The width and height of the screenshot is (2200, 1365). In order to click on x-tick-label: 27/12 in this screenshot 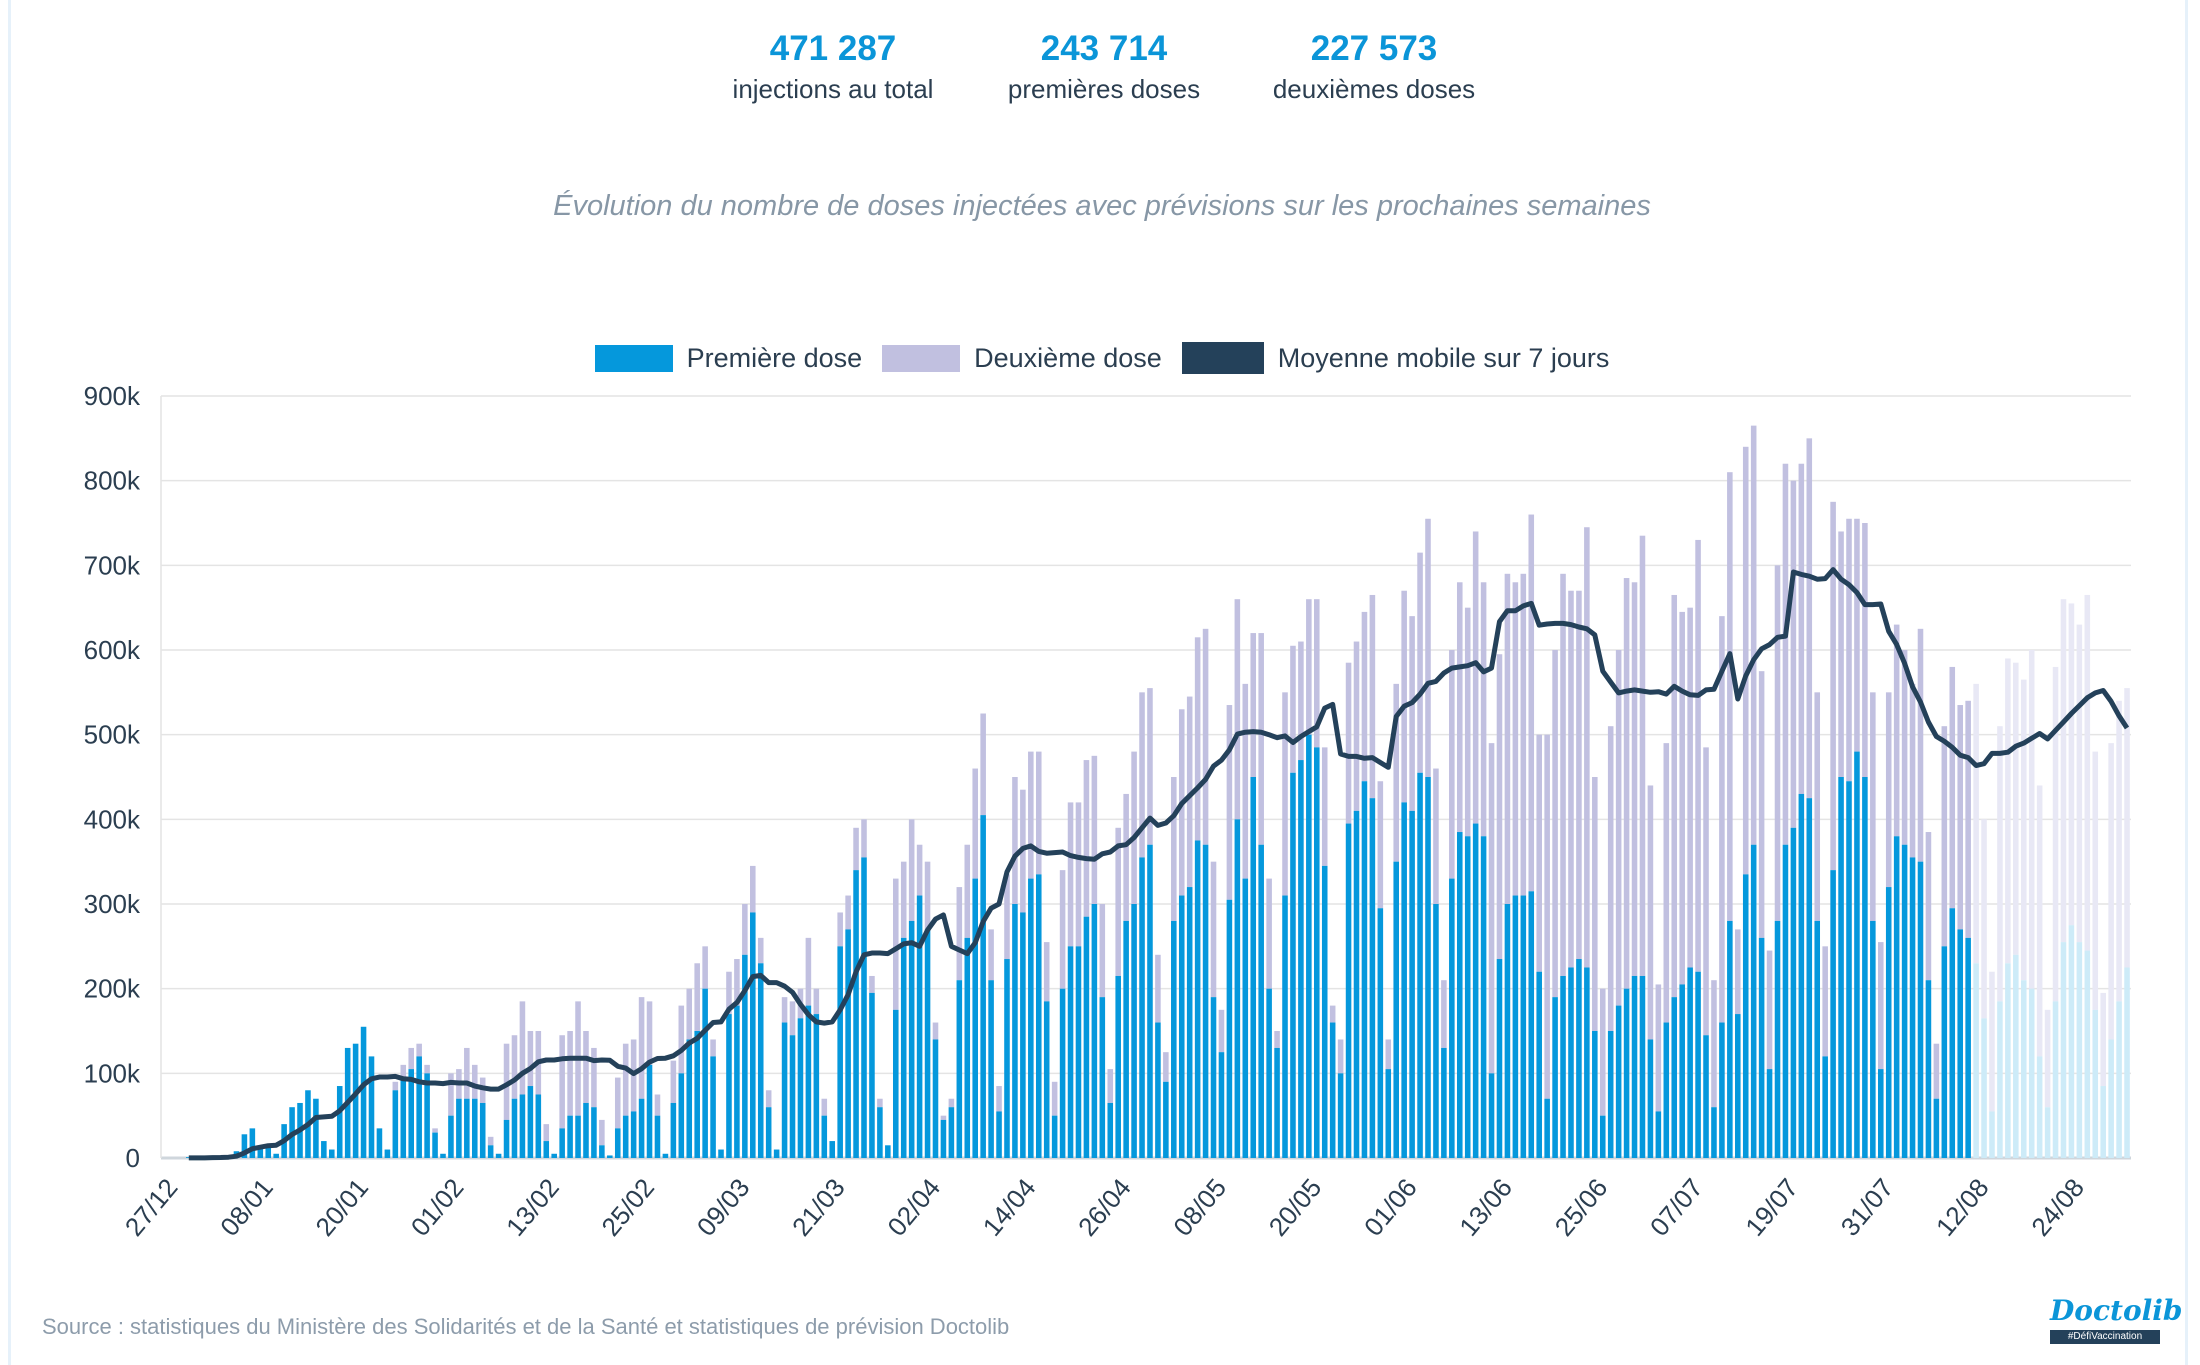, I will do `click(151, 1207)`.